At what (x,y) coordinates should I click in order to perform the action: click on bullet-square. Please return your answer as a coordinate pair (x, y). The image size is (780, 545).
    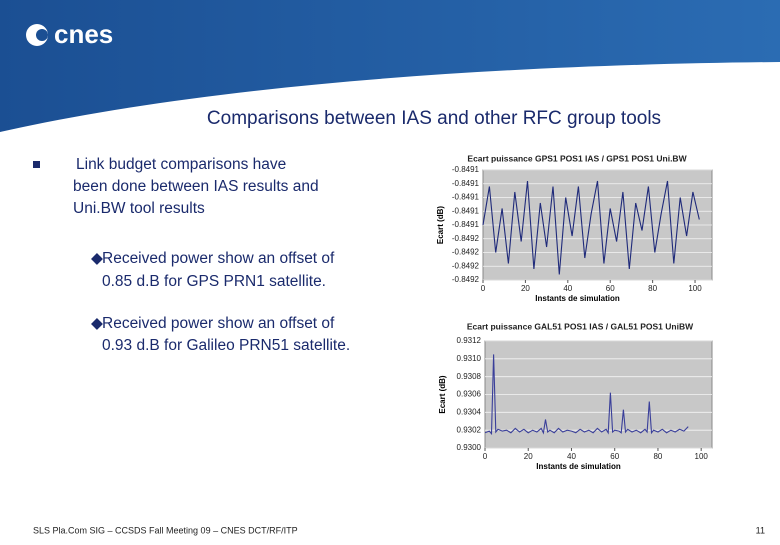
    Looking at the image, I should click on (36, 164).